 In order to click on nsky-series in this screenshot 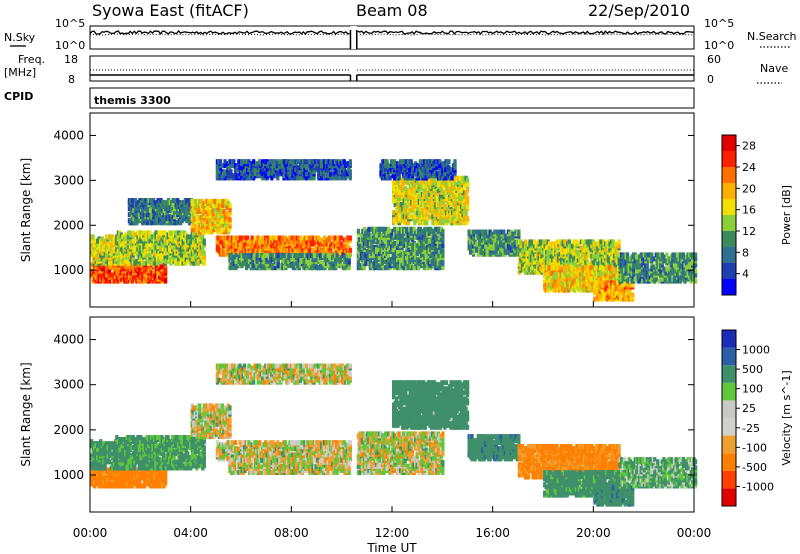, I will do `click(392, 32)`.